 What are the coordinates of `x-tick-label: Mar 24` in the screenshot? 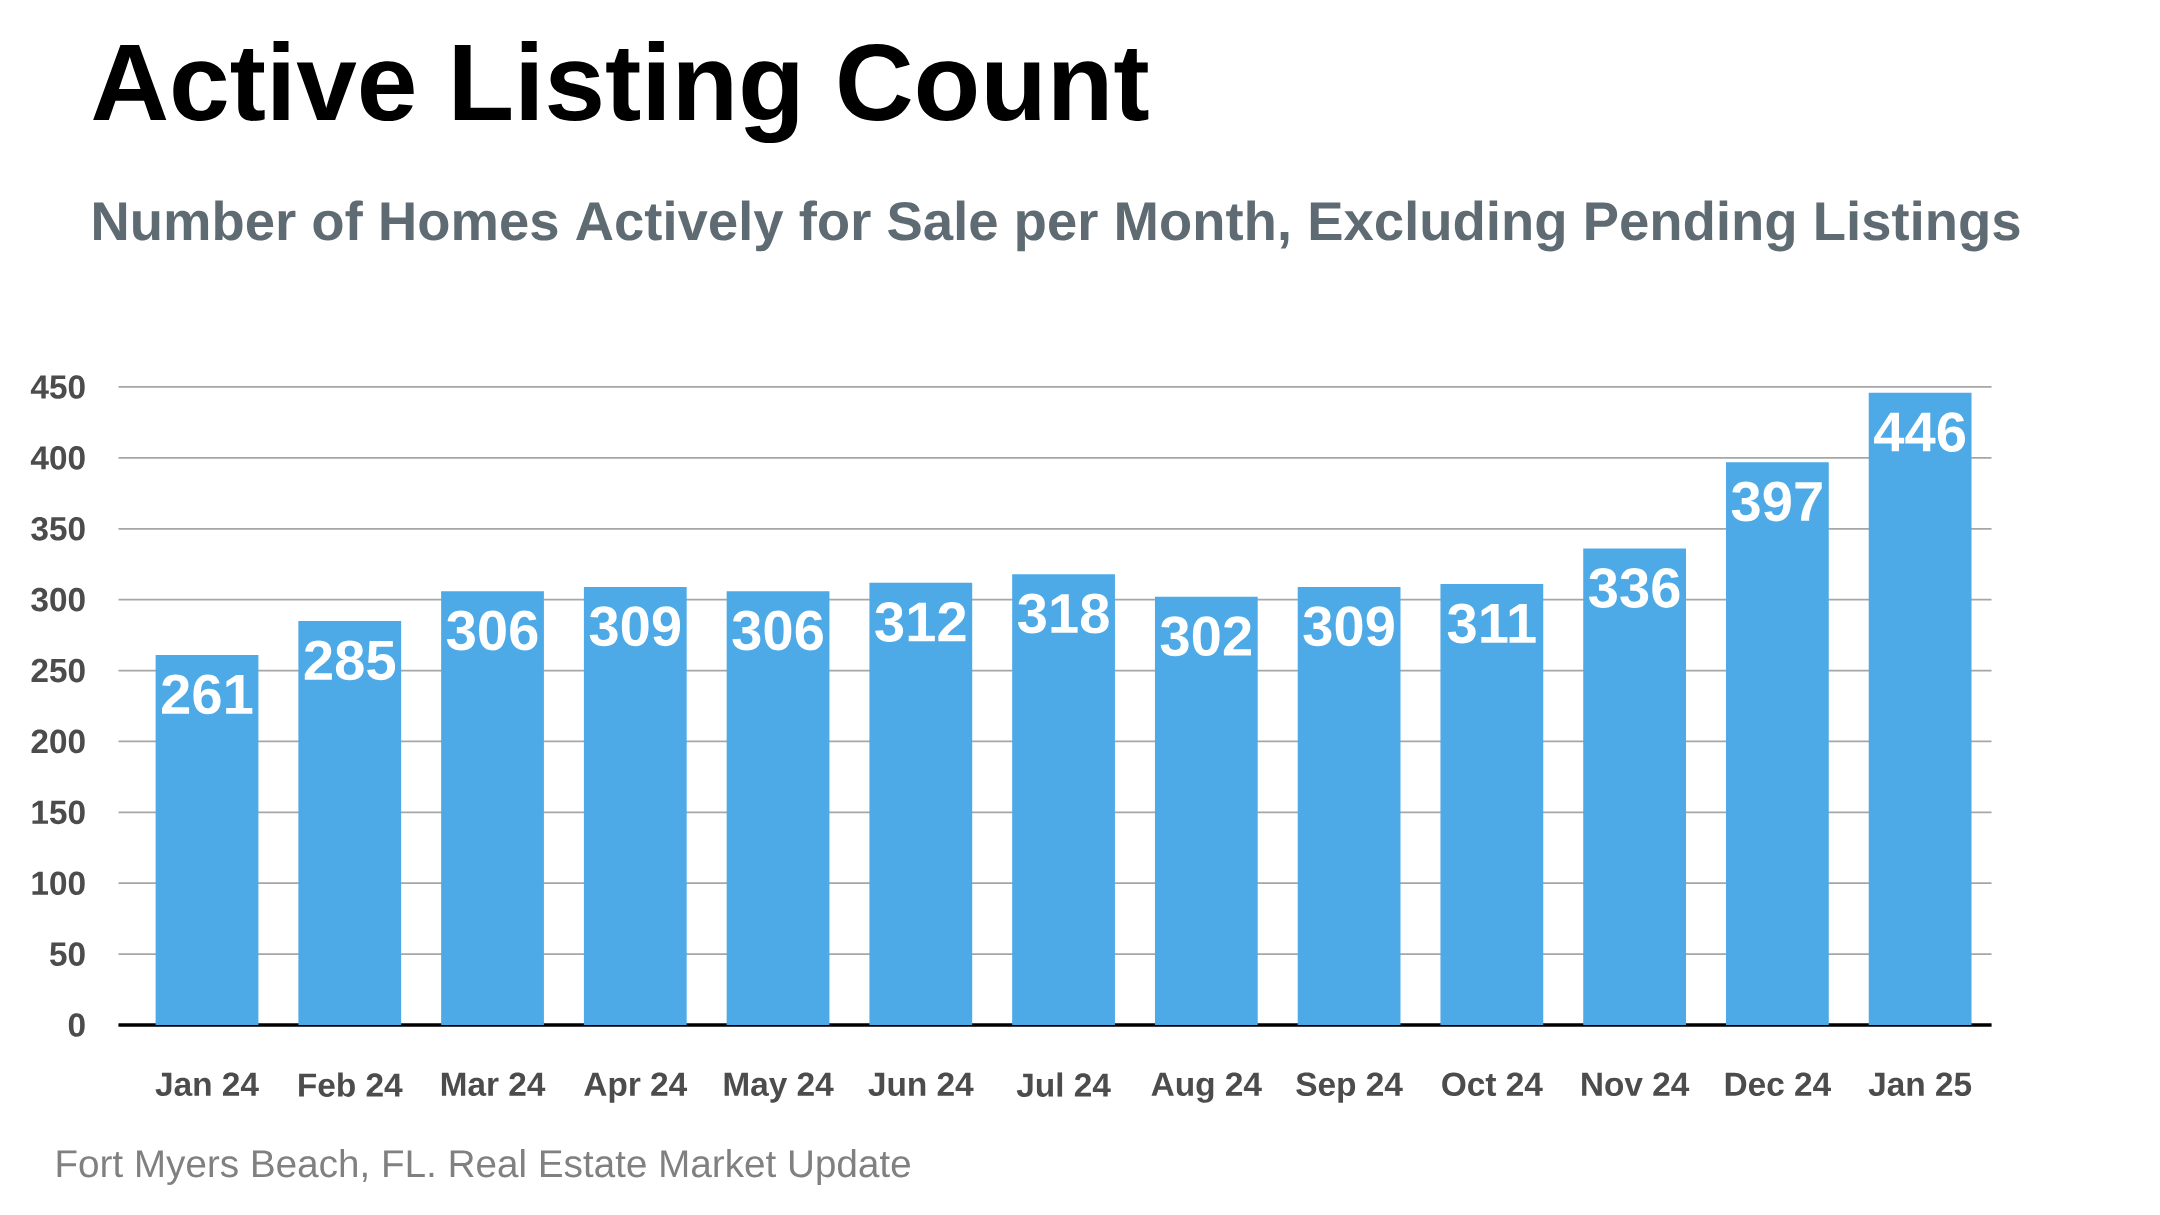 It's located at (493, 1084).